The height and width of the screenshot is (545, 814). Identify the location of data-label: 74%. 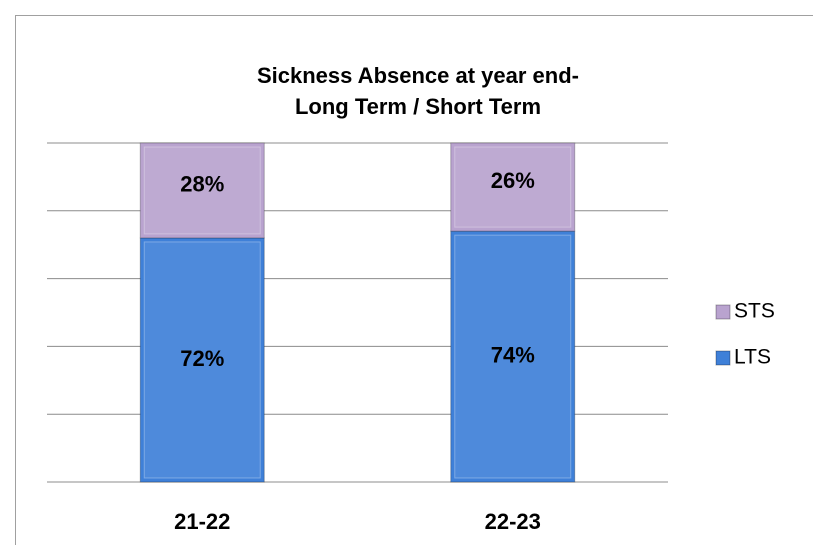
(513, 354).